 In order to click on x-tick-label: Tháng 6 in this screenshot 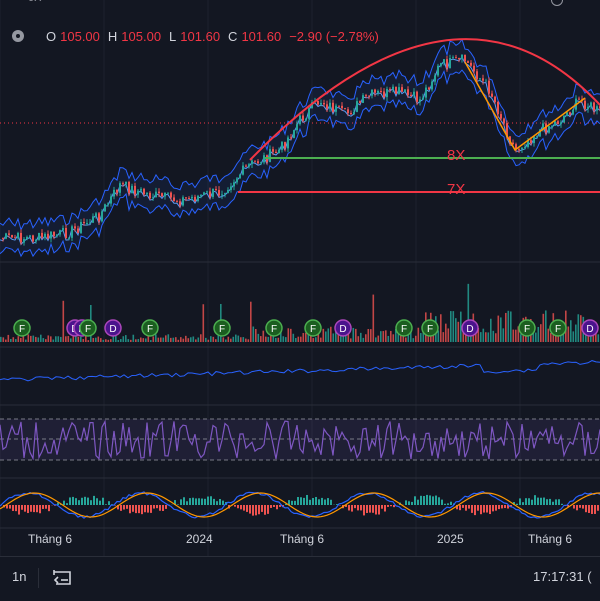, I will do `click(550, 539)`.